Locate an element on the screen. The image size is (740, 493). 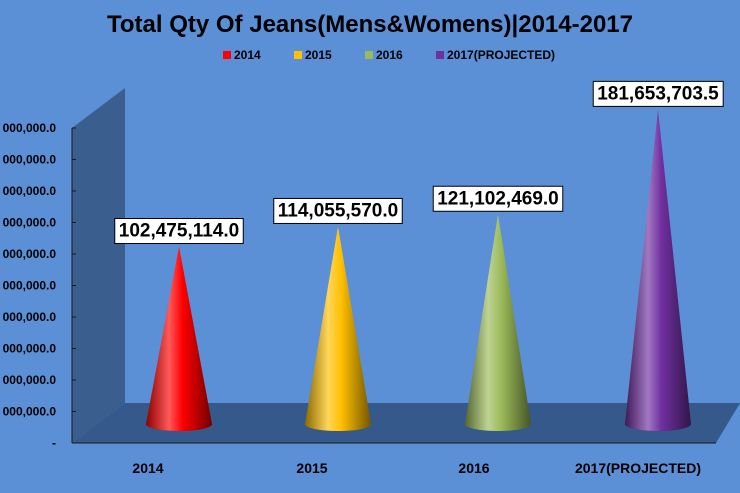
plot-floor is located at coordinates (406, 423).